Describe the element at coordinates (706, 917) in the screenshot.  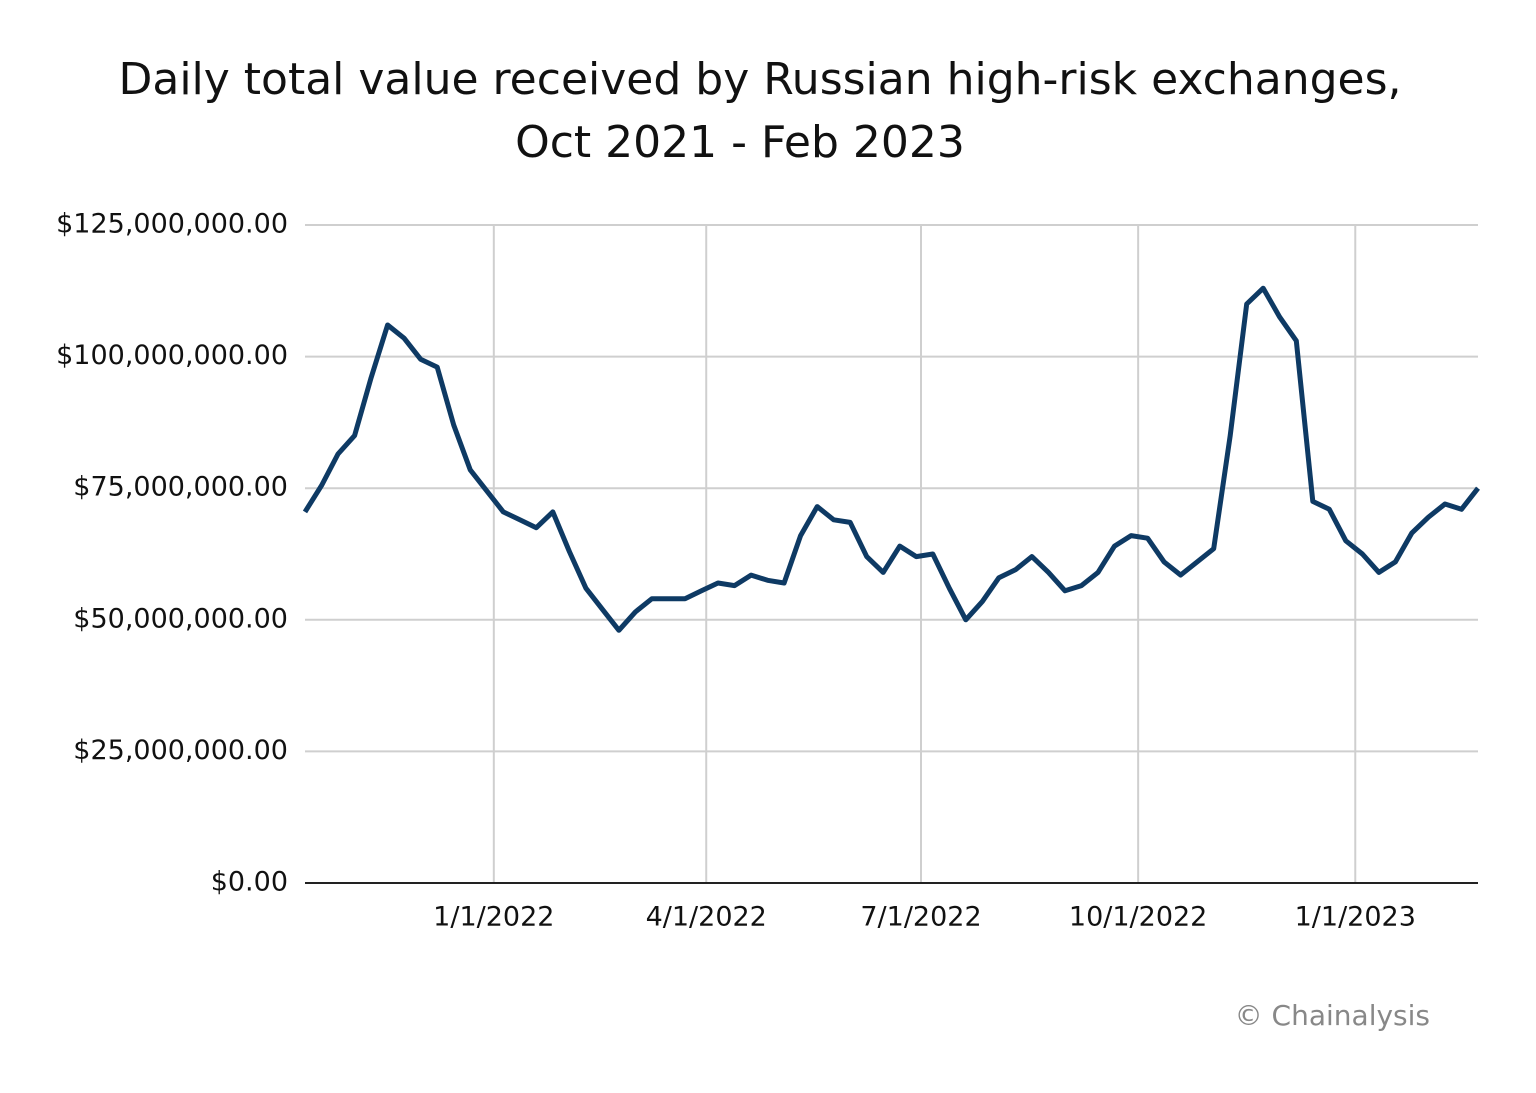
I see `x-tick-label: 4/1/2022` at that location.